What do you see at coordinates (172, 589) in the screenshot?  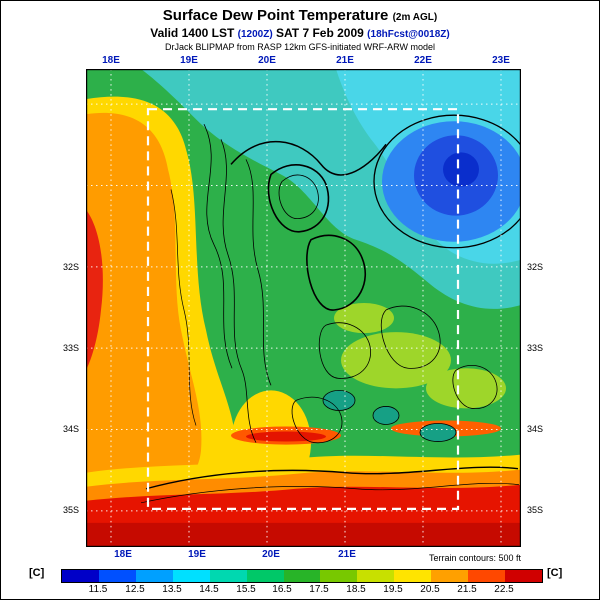 I see `colorbar-tick: 13.5` at bounding box center [172, 589].